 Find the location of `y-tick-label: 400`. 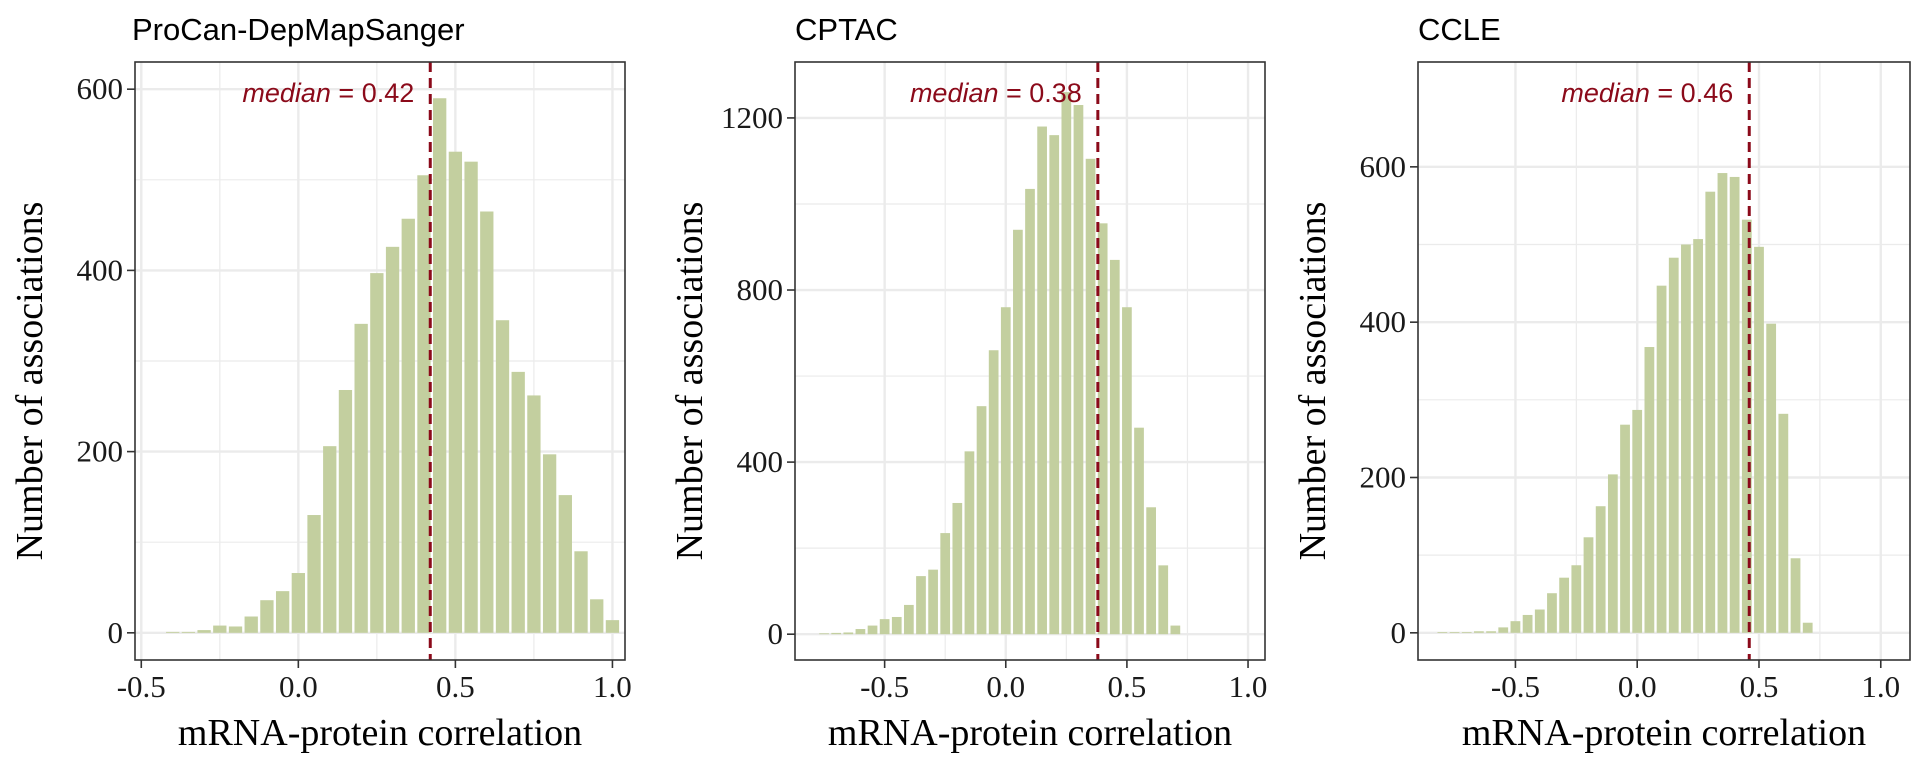

y-tick-label: 400 is located at coordinates (1383, 321).